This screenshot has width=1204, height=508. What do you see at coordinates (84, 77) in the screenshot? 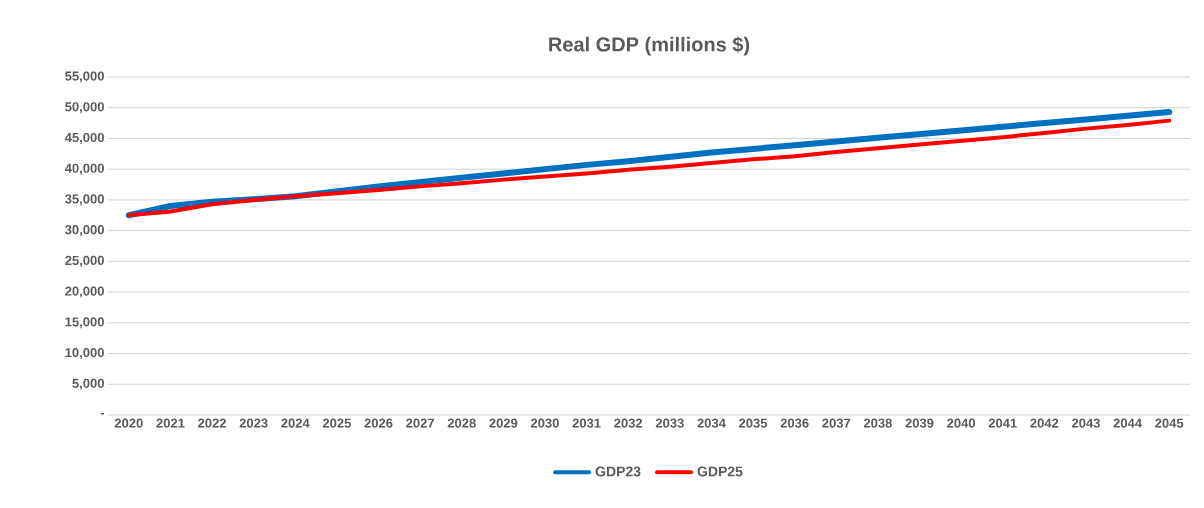
I see `y-tick-label: 55,000` at bounding box center [84, 77].